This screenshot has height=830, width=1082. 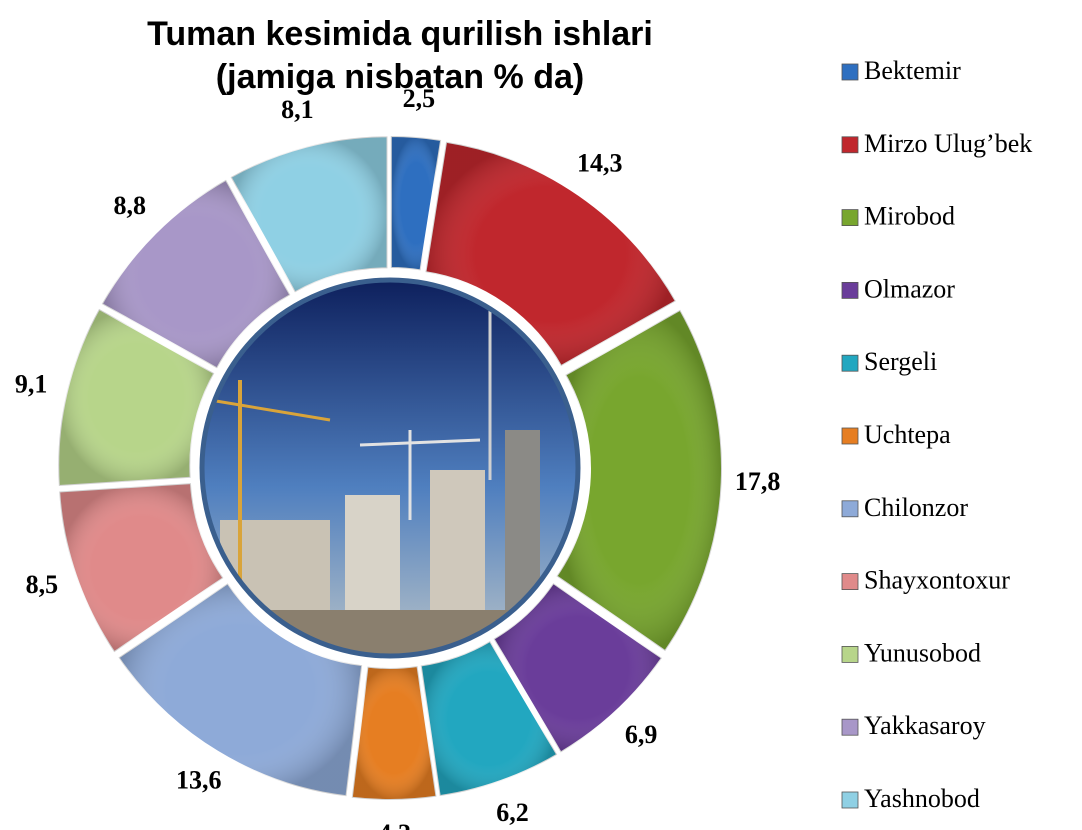 I want to click on data-label: 6,9, so click(x=641, y=734).